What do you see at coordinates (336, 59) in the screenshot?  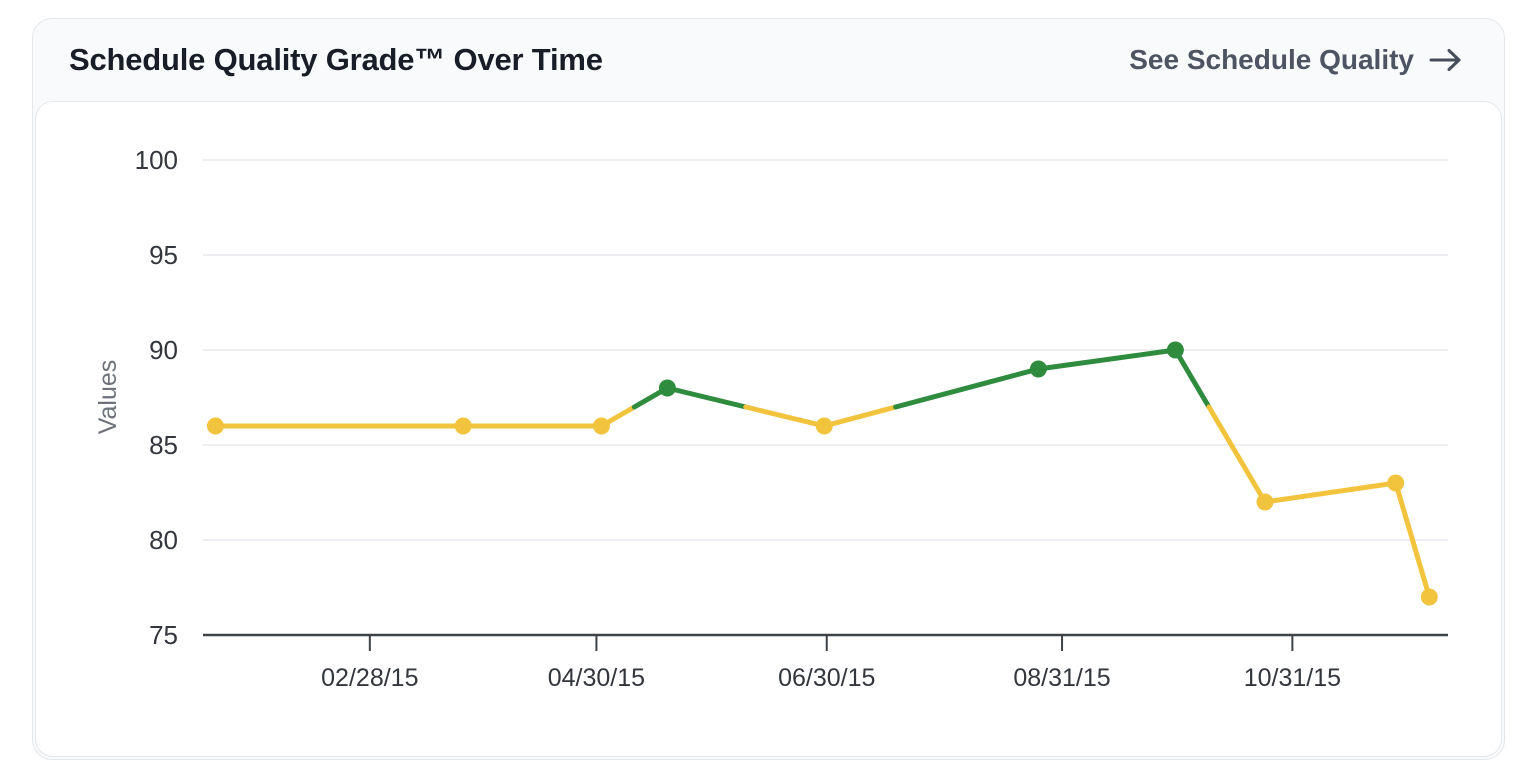 I see `card-title: Schedule Quality Grade™ Over Time` at bounding box center [336, 59].